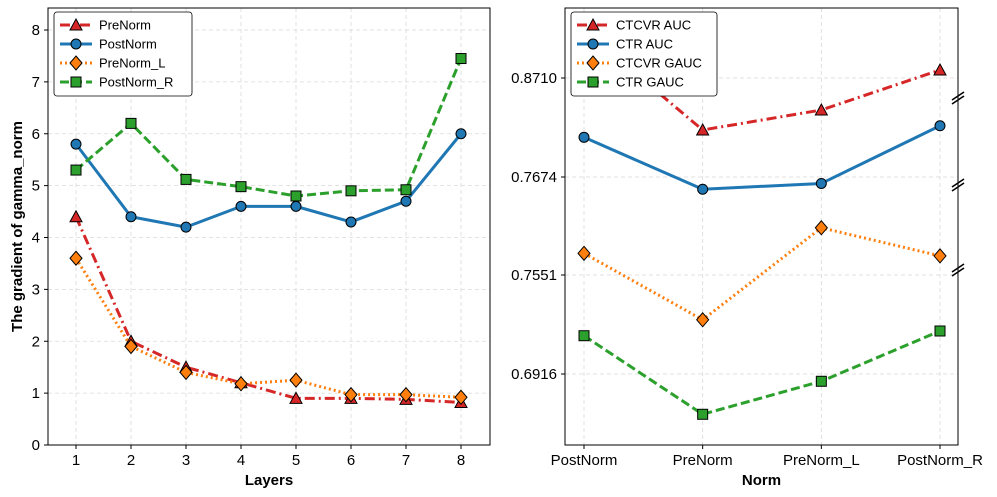 This screenshot has width=997, height=497. Describe the element at coordinates (762, 80) in the screenshot. I see `series-line-CTCVR AUC` at that location.